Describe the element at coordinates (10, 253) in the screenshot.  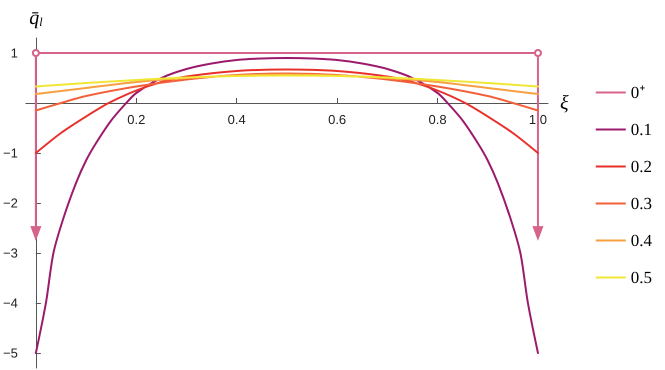
I see `y-tick-label: −3` at that location.